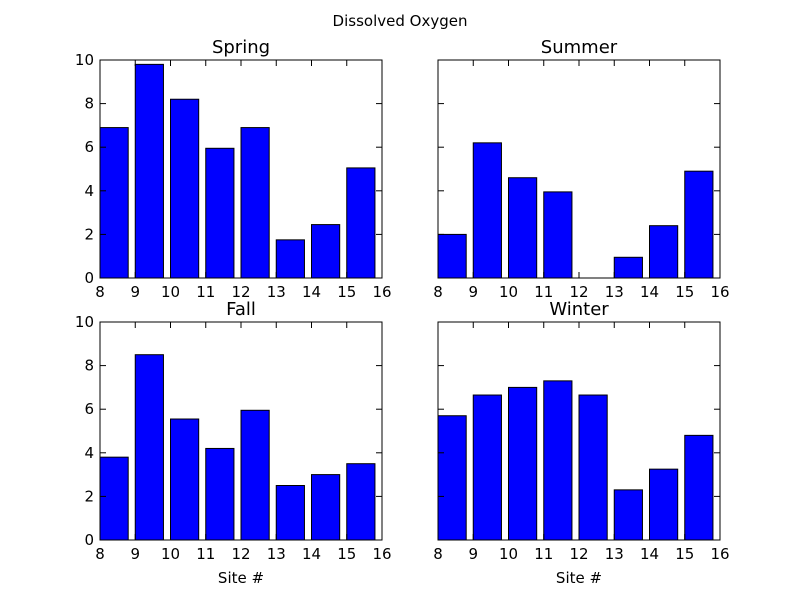 Image resolution: width=800 pixels, height=600 pixels. I want to click on subplot-spring-ytick-label: 6, so click(89, 147).